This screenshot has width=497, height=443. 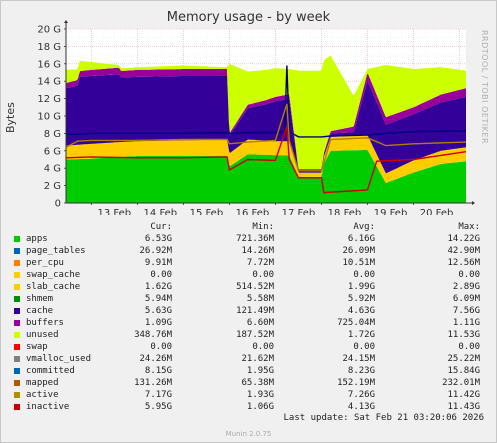 What do you see at coordinates (42, 335) in the screenshot?
I see `legend-name: unused` at bounding box center [42, 335].